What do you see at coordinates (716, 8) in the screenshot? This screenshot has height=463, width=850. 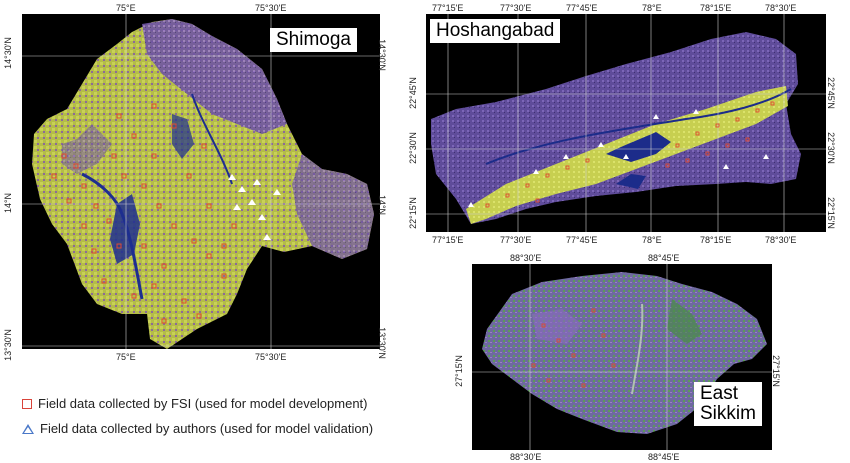 I see `hoshangabad-top-tick-5: 78°15'E` at bounding box center [716, 8].